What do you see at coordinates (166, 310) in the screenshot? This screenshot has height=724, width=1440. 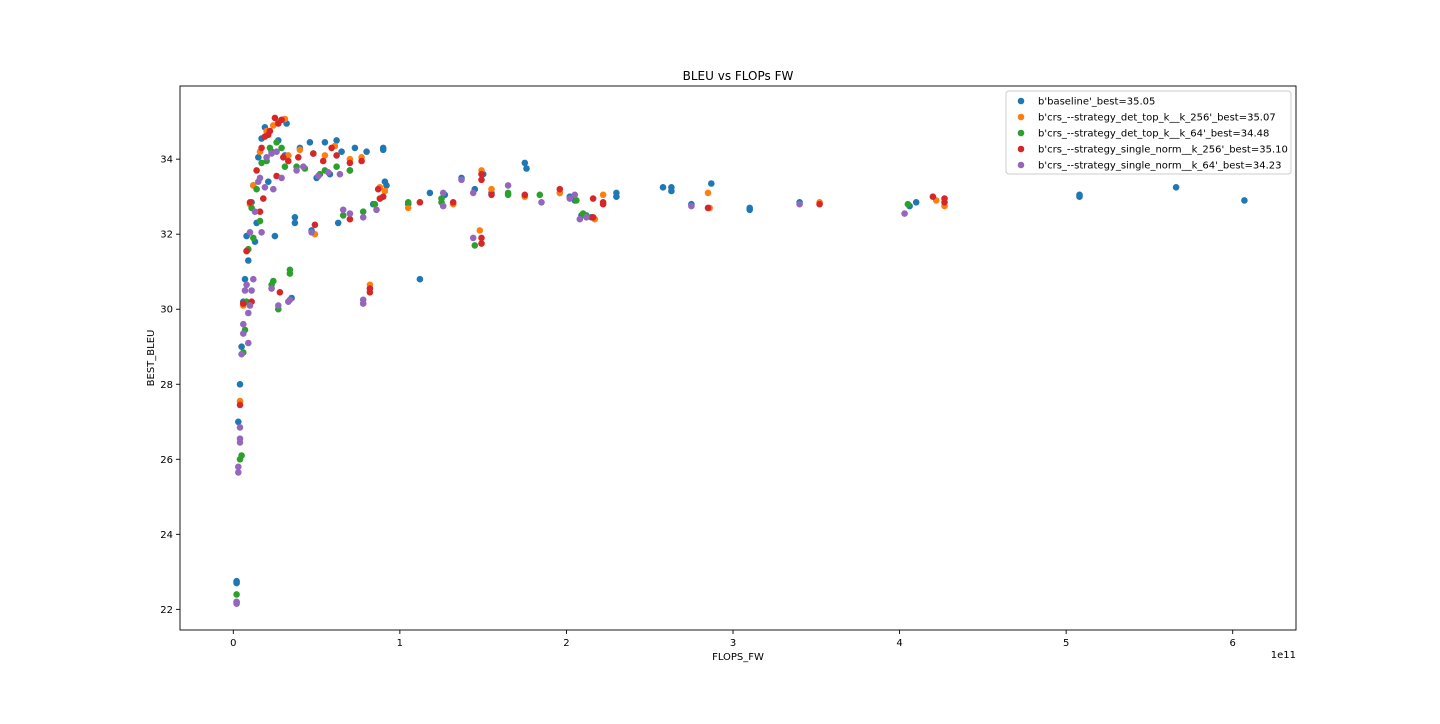 I see `y-tick-label: 30` at bounding box center [166, 310].